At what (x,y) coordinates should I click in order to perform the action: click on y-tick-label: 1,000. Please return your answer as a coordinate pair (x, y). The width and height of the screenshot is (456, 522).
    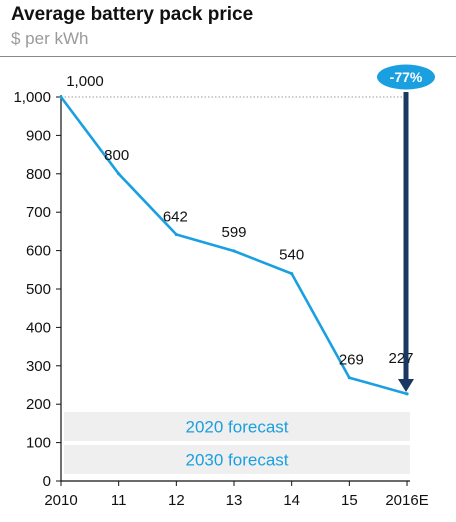
    Looking at the image, I should click on (32, 97).